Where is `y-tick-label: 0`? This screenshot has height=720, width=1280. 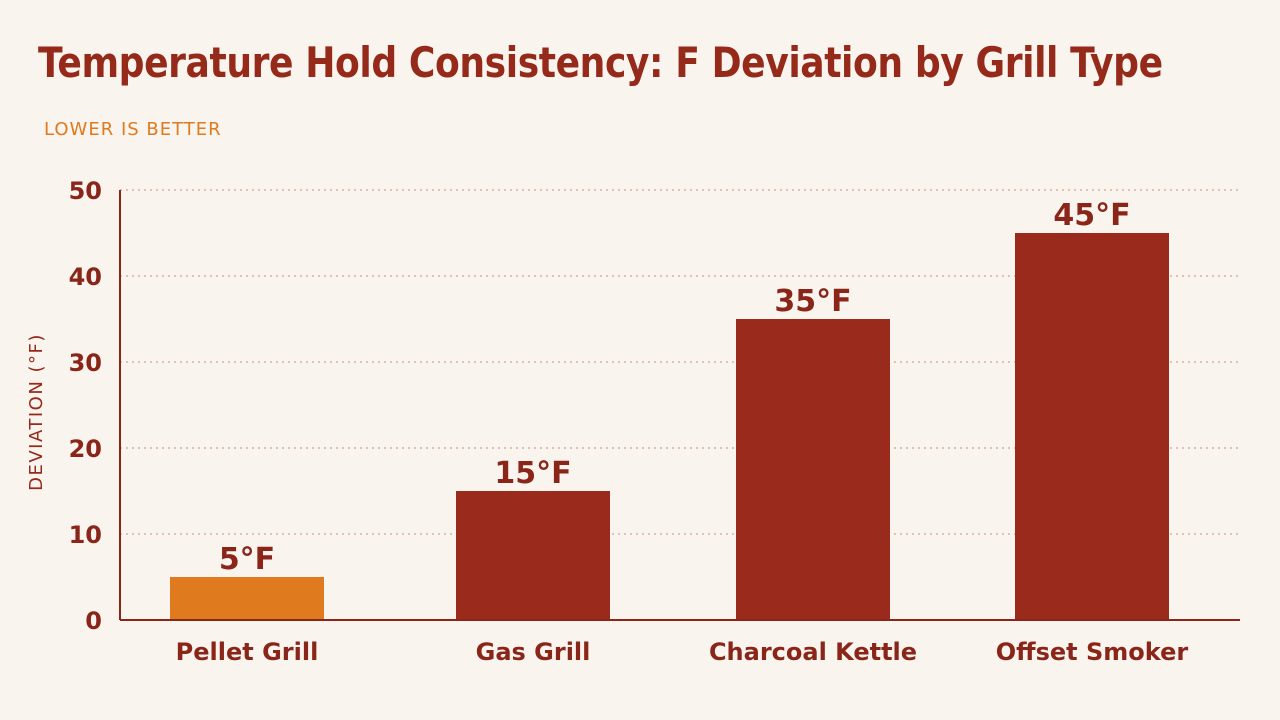 y-tick-label: 0 is located at coordinates (93, 621).